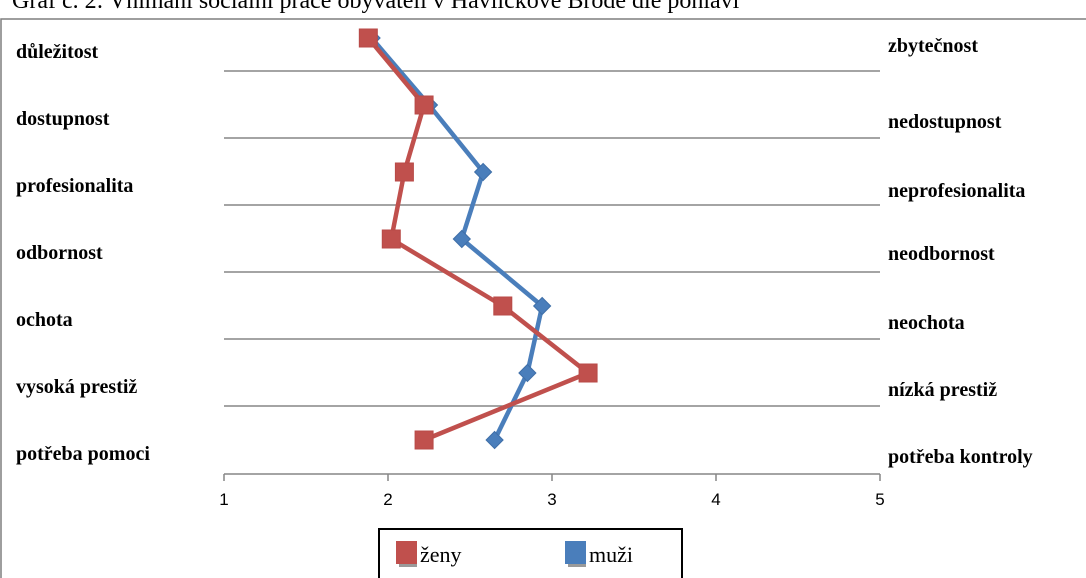 The width and height of the screenshot is (1086, 578). I want to click on legend-label-muži: muži, so click(611, 554).